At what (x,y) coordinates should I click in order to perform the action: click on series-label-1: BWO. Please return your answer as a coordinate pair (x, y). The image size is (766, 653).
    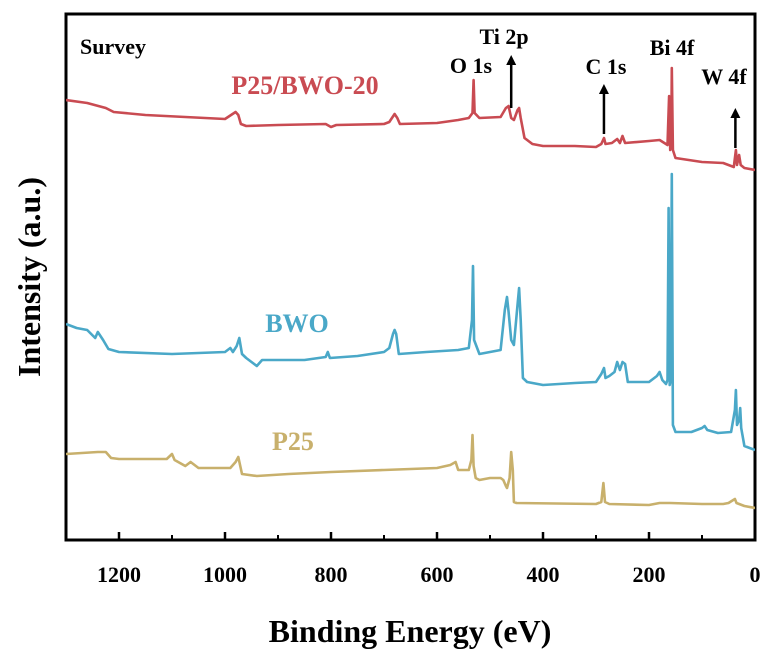
    Looking at the image, I should click on (297, 323).